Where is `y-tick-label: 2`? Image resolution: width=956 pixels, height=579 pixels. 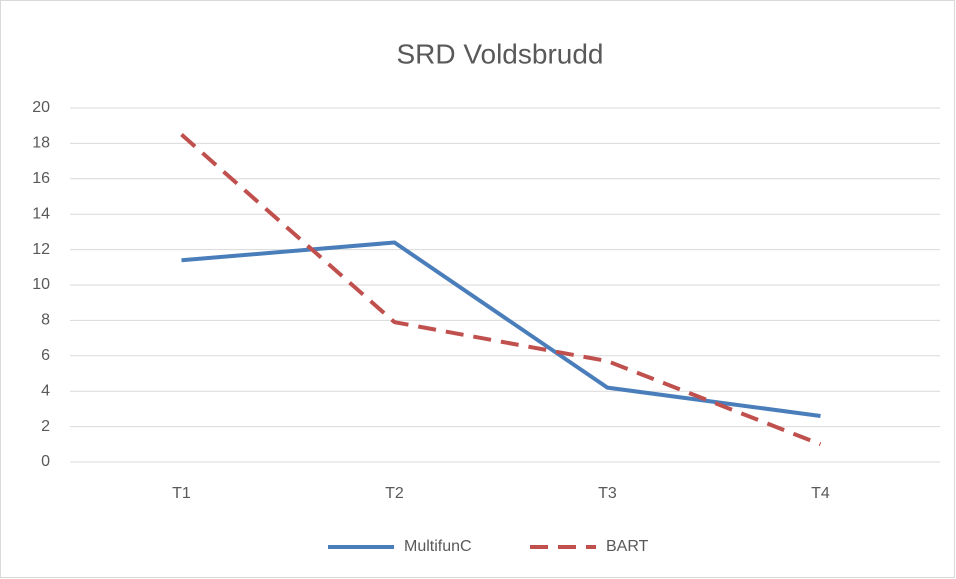
y-tick-label: 2 is located at coordinates (45, 426).